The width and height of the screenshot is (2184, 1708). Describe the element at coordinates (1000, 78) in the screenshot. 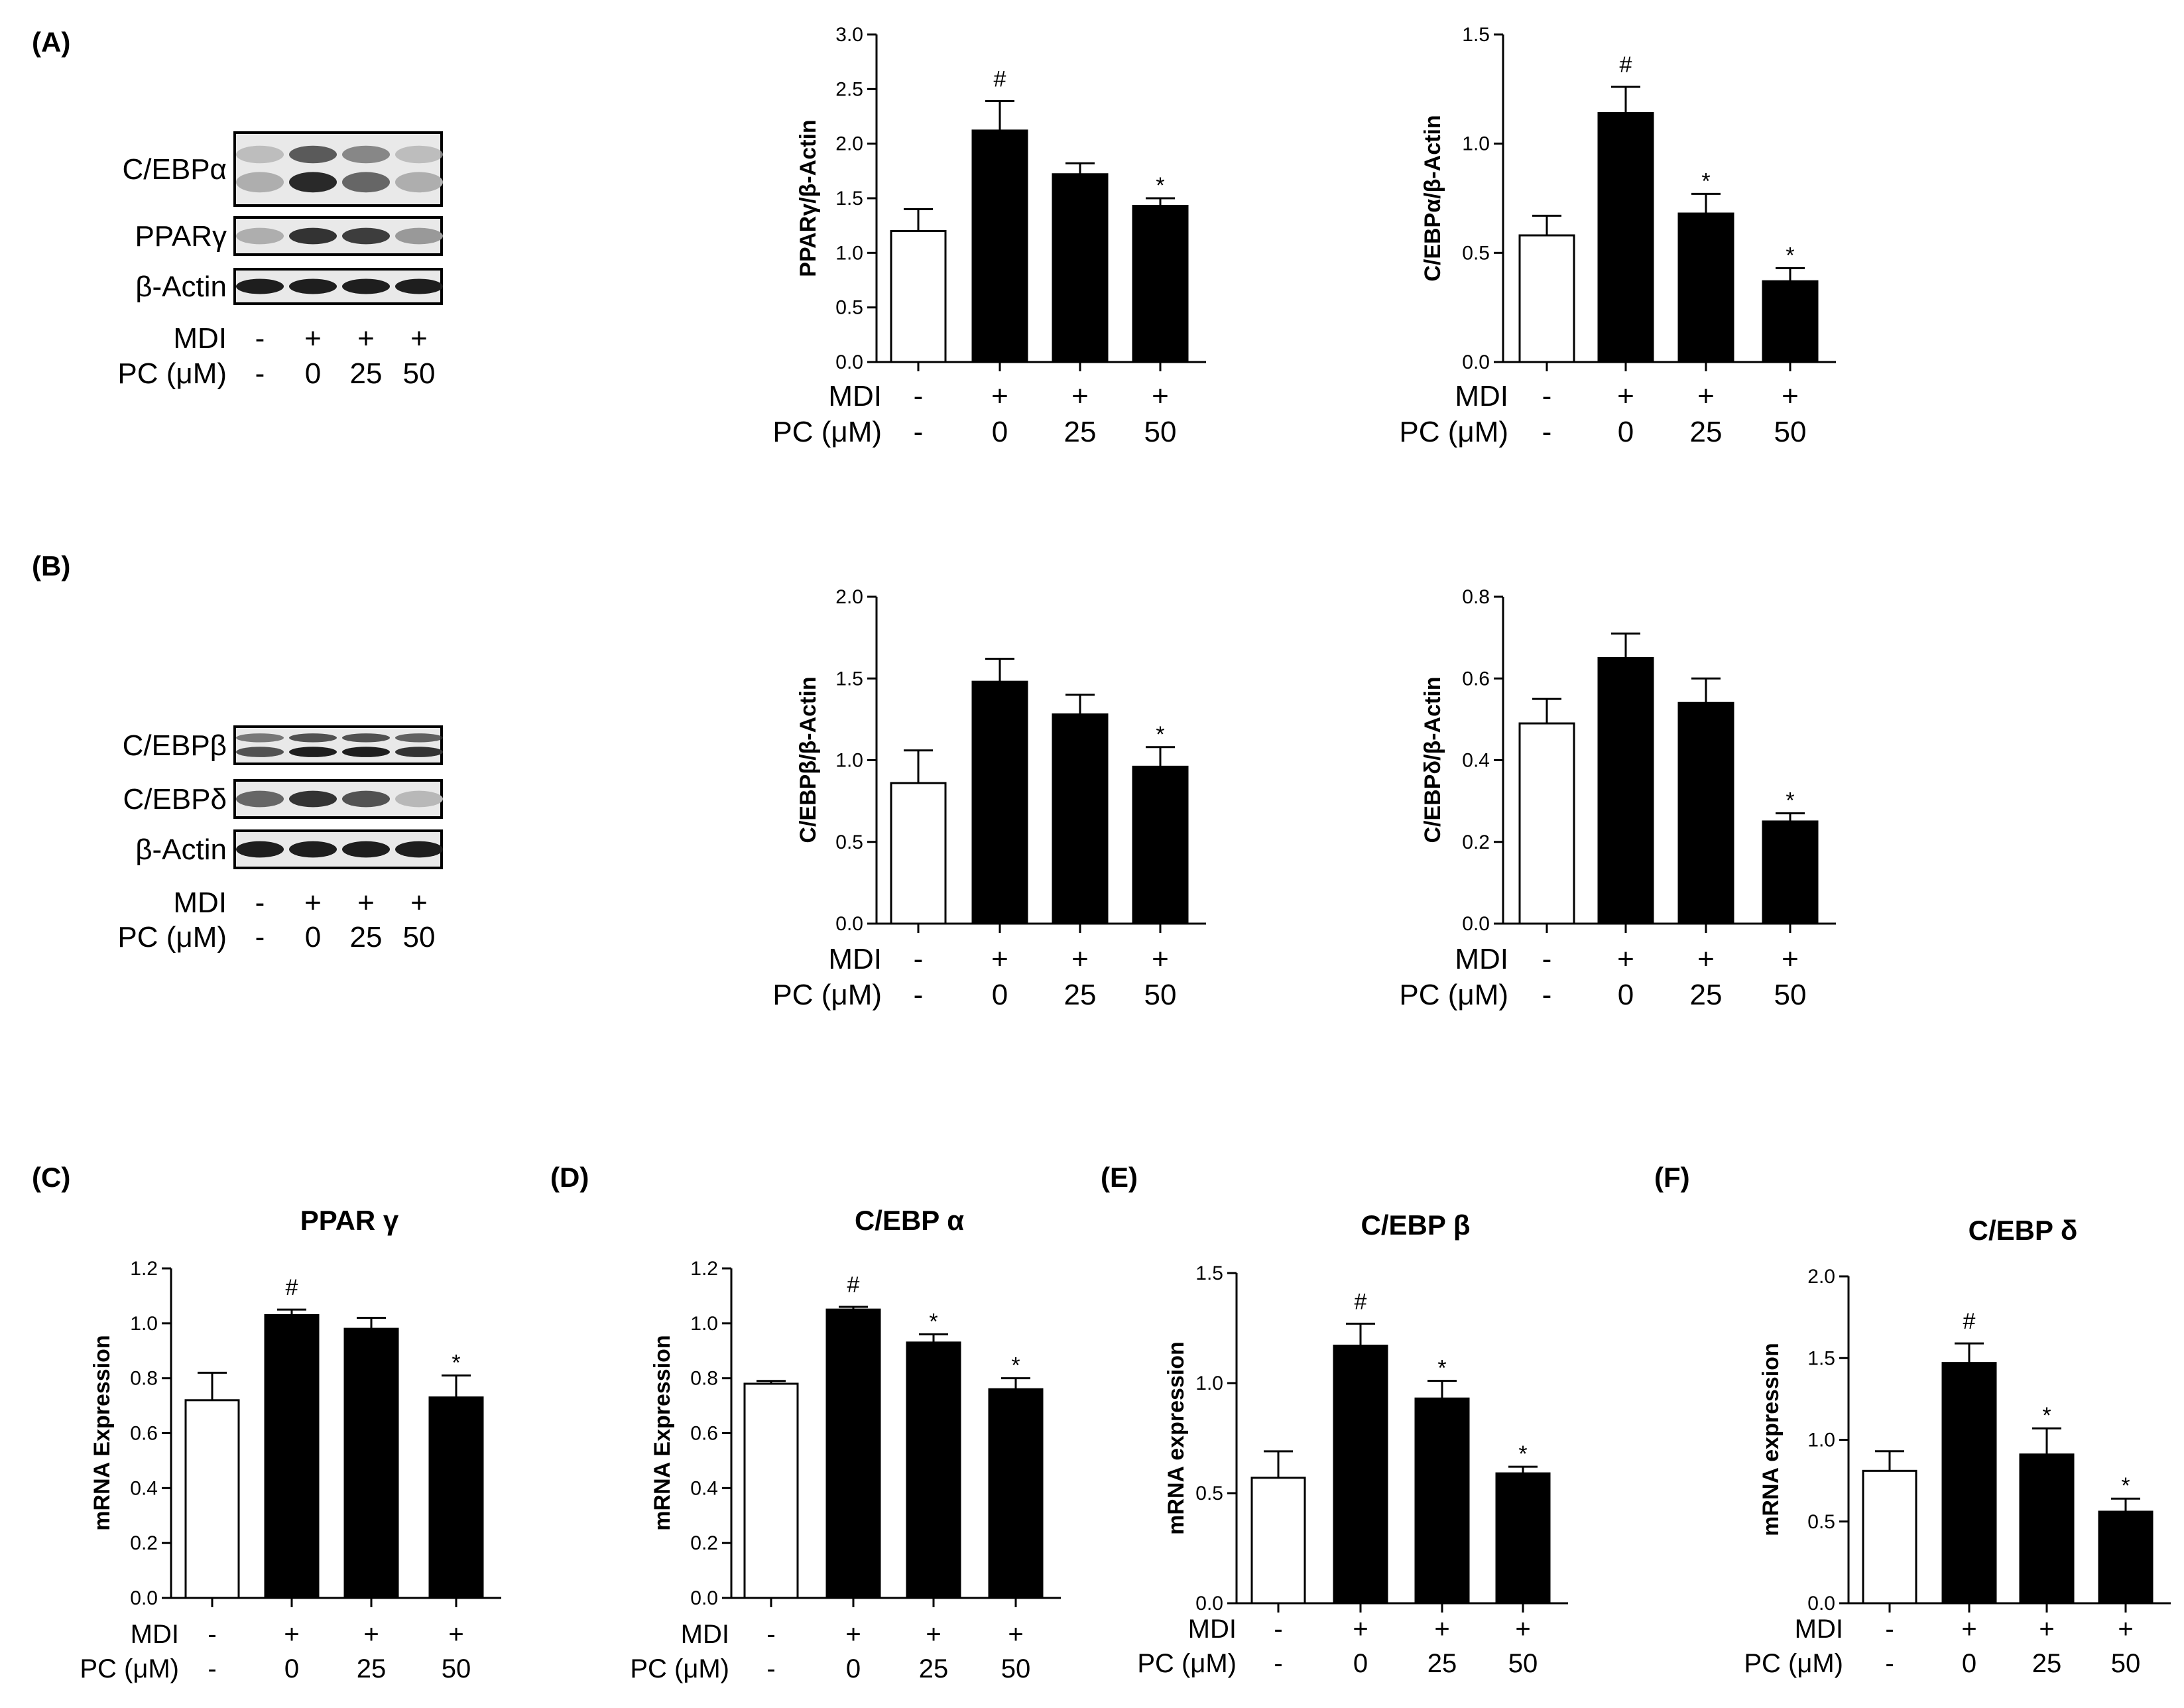

I see `significance-hash: #` at that location.